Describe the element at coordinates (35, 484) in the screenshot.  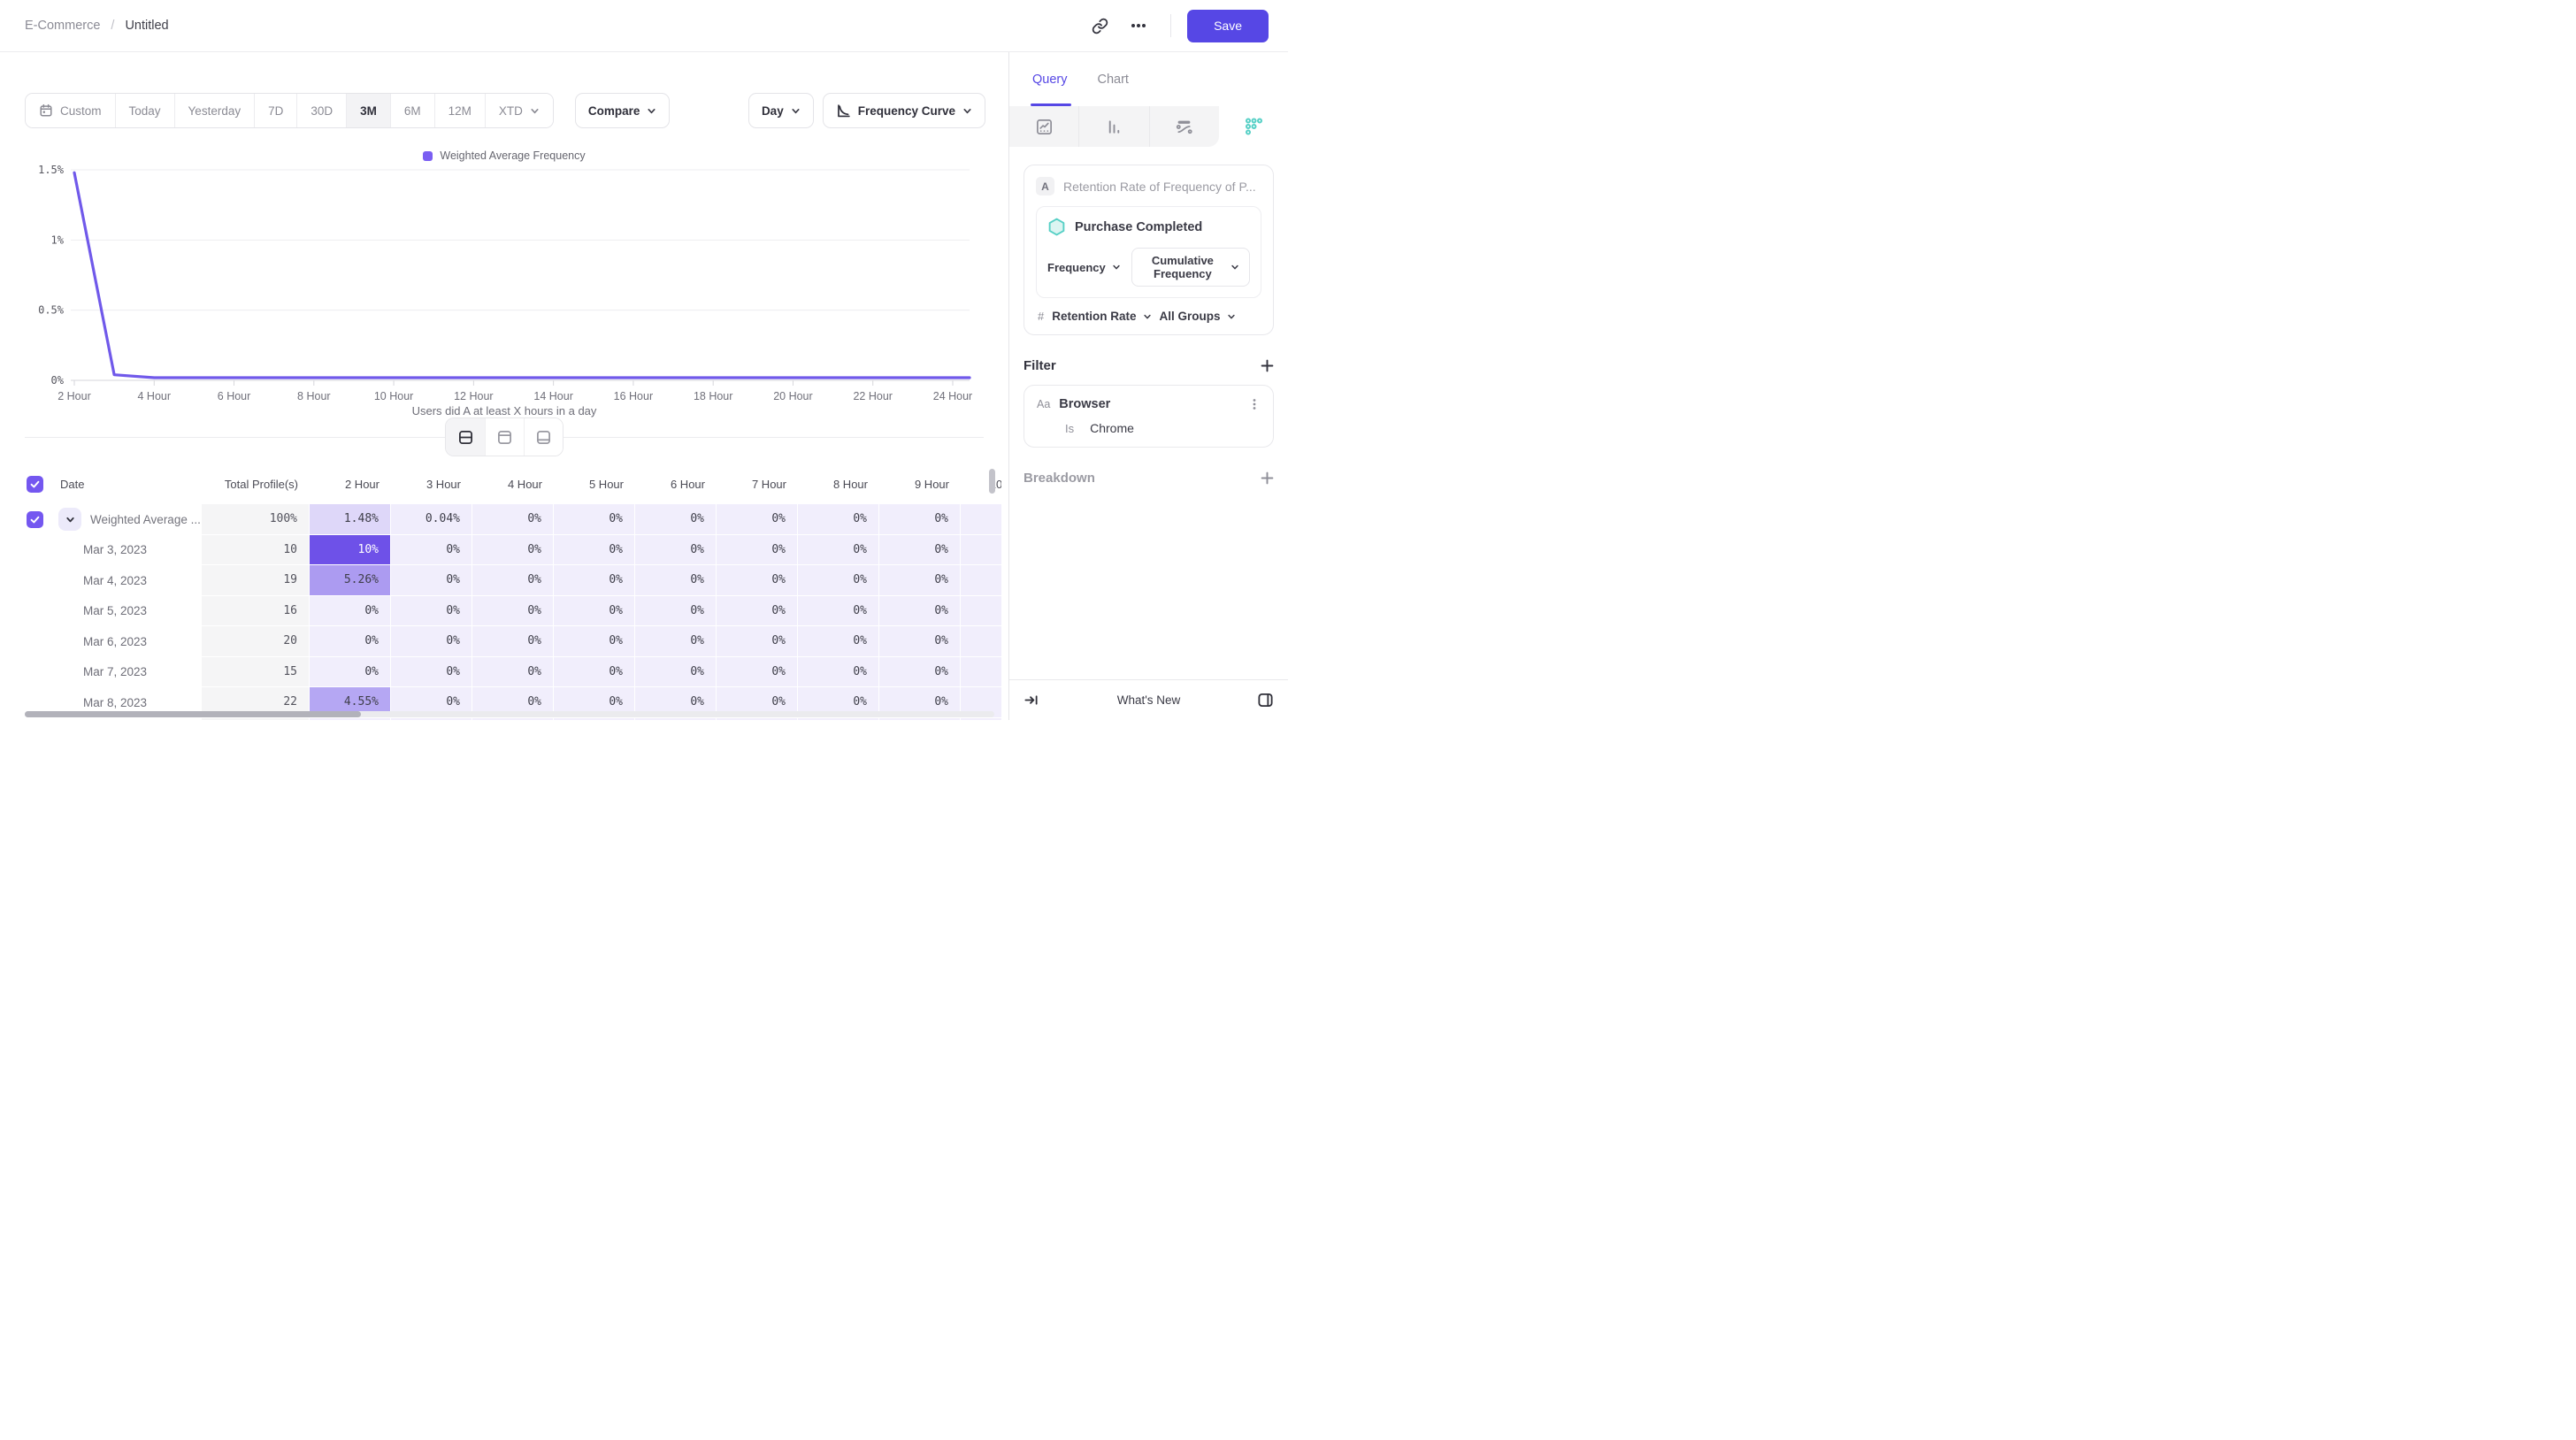
I see `checkbox-checked` at that location.